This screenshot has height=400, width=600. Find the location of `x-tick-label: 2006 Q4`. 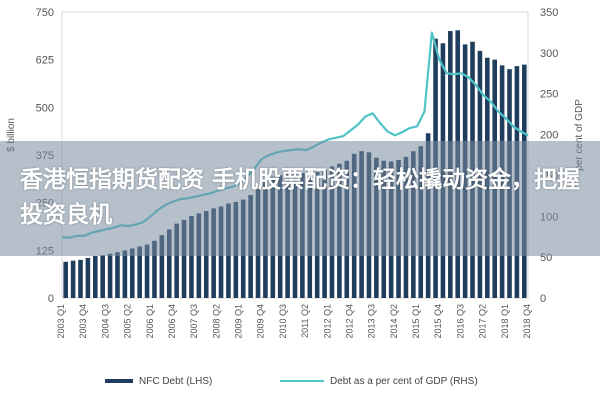

x-tick-label: 2006 Q4 is located at coordinates (172, 321).